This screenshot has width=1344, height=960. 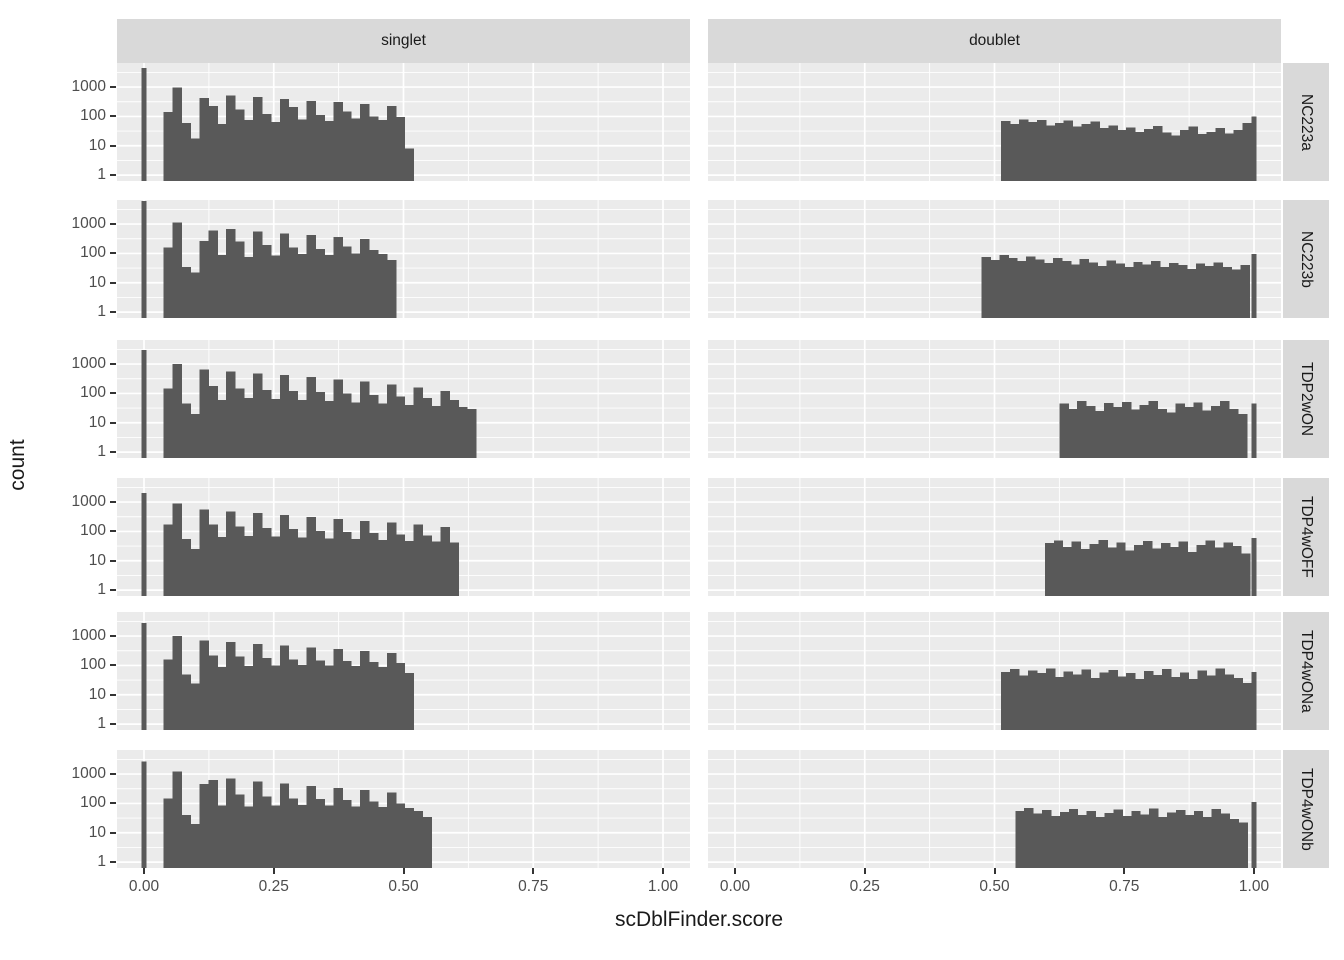 I want to click on facet-strip-doublet: doublet, so click(x=994, y=41).